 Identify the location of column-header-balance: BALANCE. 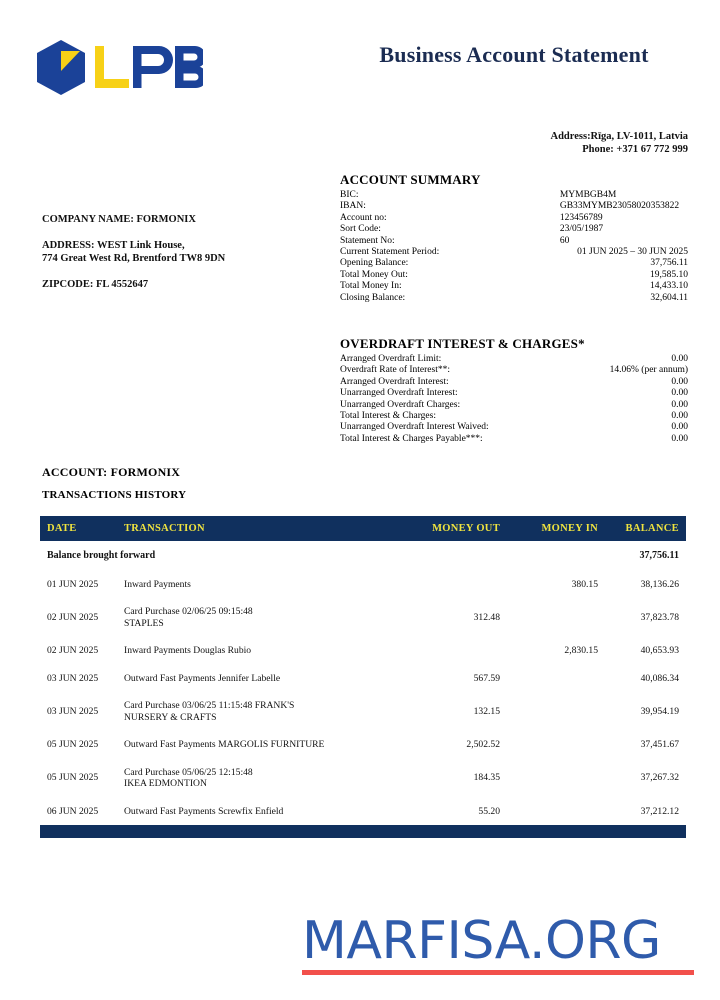
(642, 528).